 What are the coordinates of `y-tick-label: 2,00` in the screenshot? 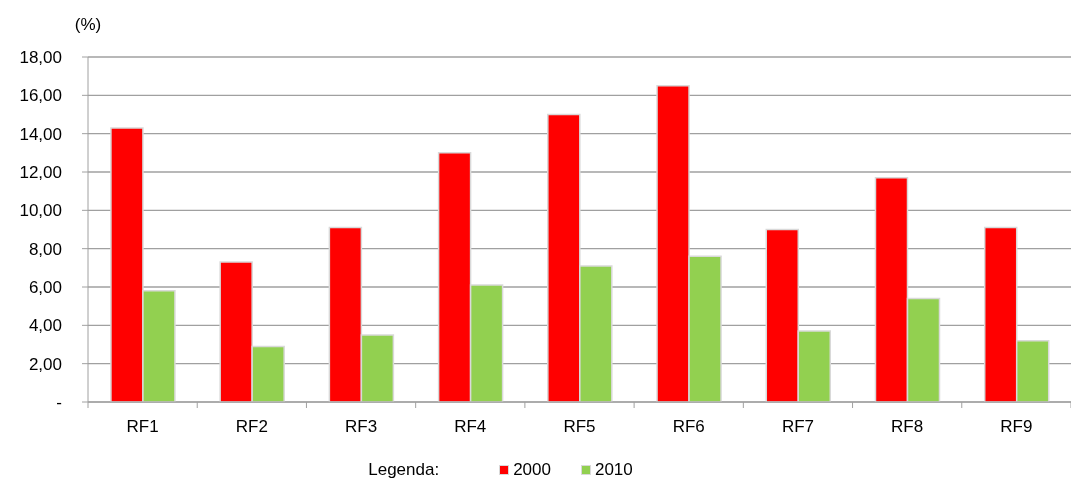 It's located at (45, 364).